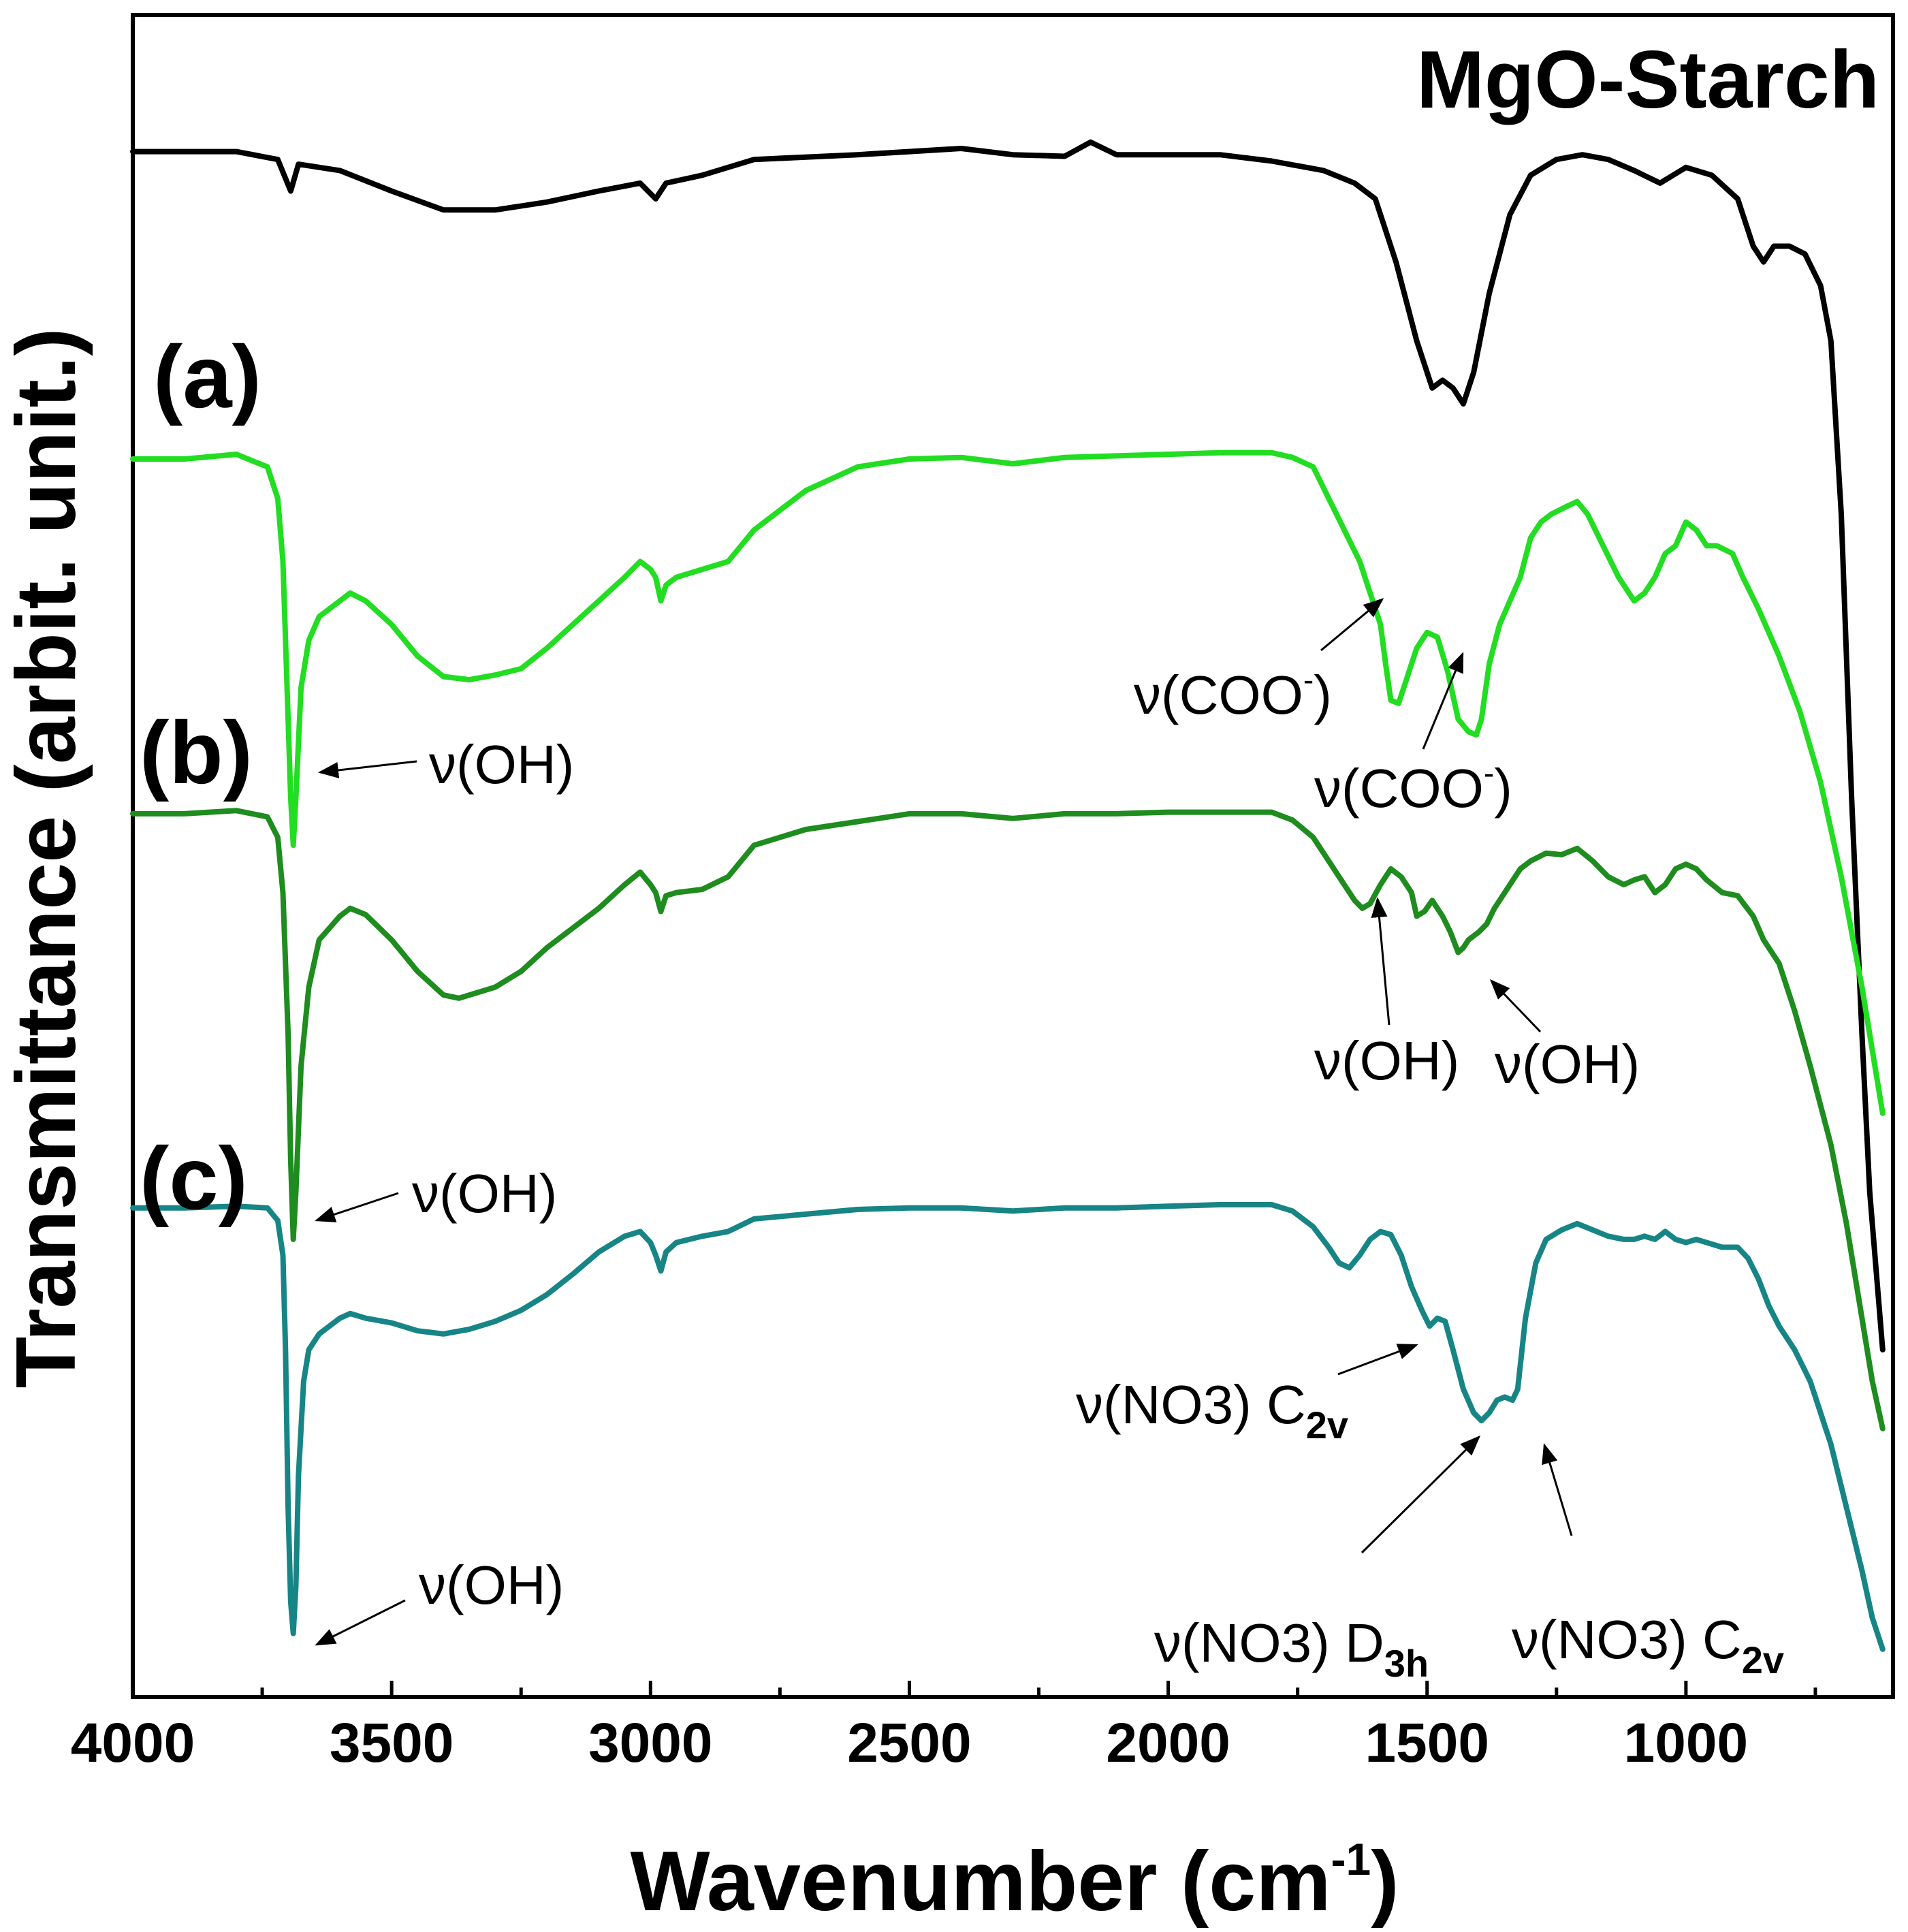  Describe the element at coordinates (1352, 625) in the screenshot. I see `arrow-a-coo1` at that location.